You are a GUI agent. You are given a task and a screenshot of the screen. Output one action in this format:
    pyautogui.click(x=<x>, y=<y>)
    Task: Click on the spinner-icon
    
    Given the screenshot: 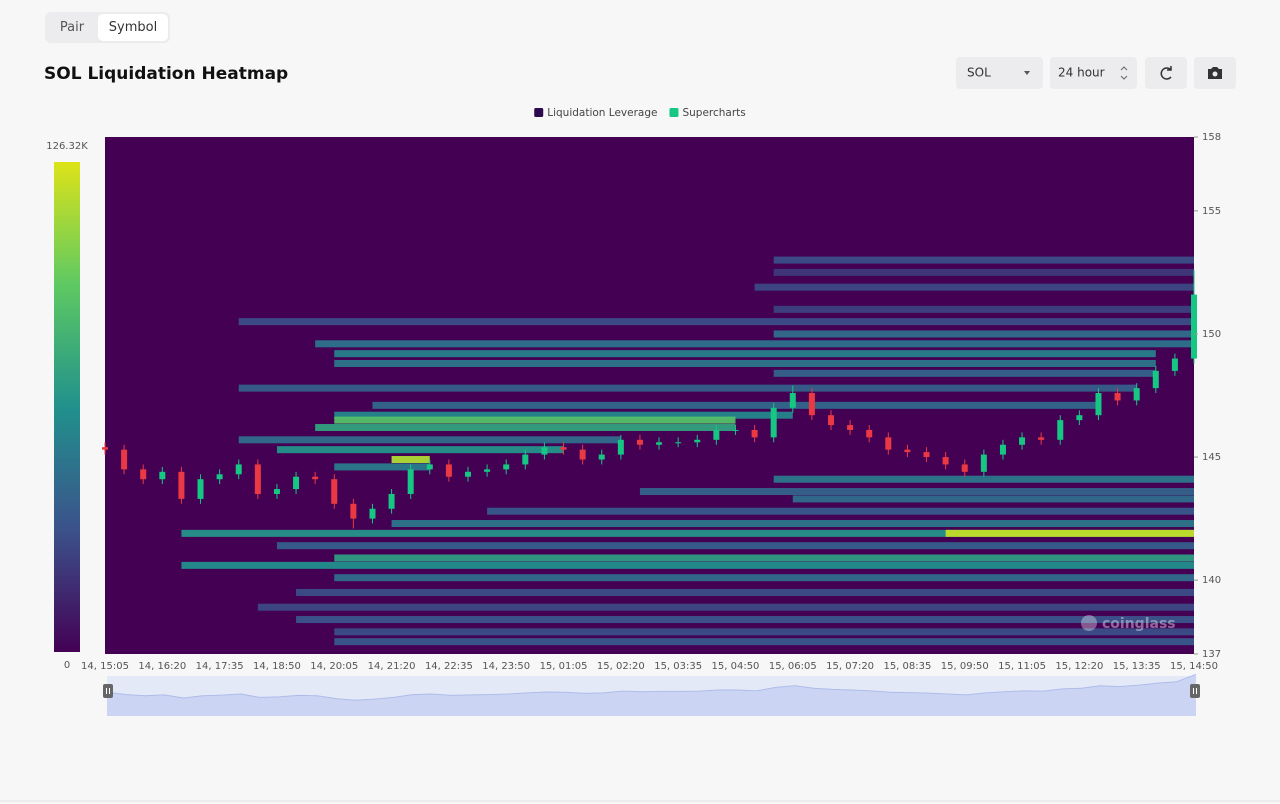 What is the action you would take?
    pyautogui.click(x=1124, y=73)
    